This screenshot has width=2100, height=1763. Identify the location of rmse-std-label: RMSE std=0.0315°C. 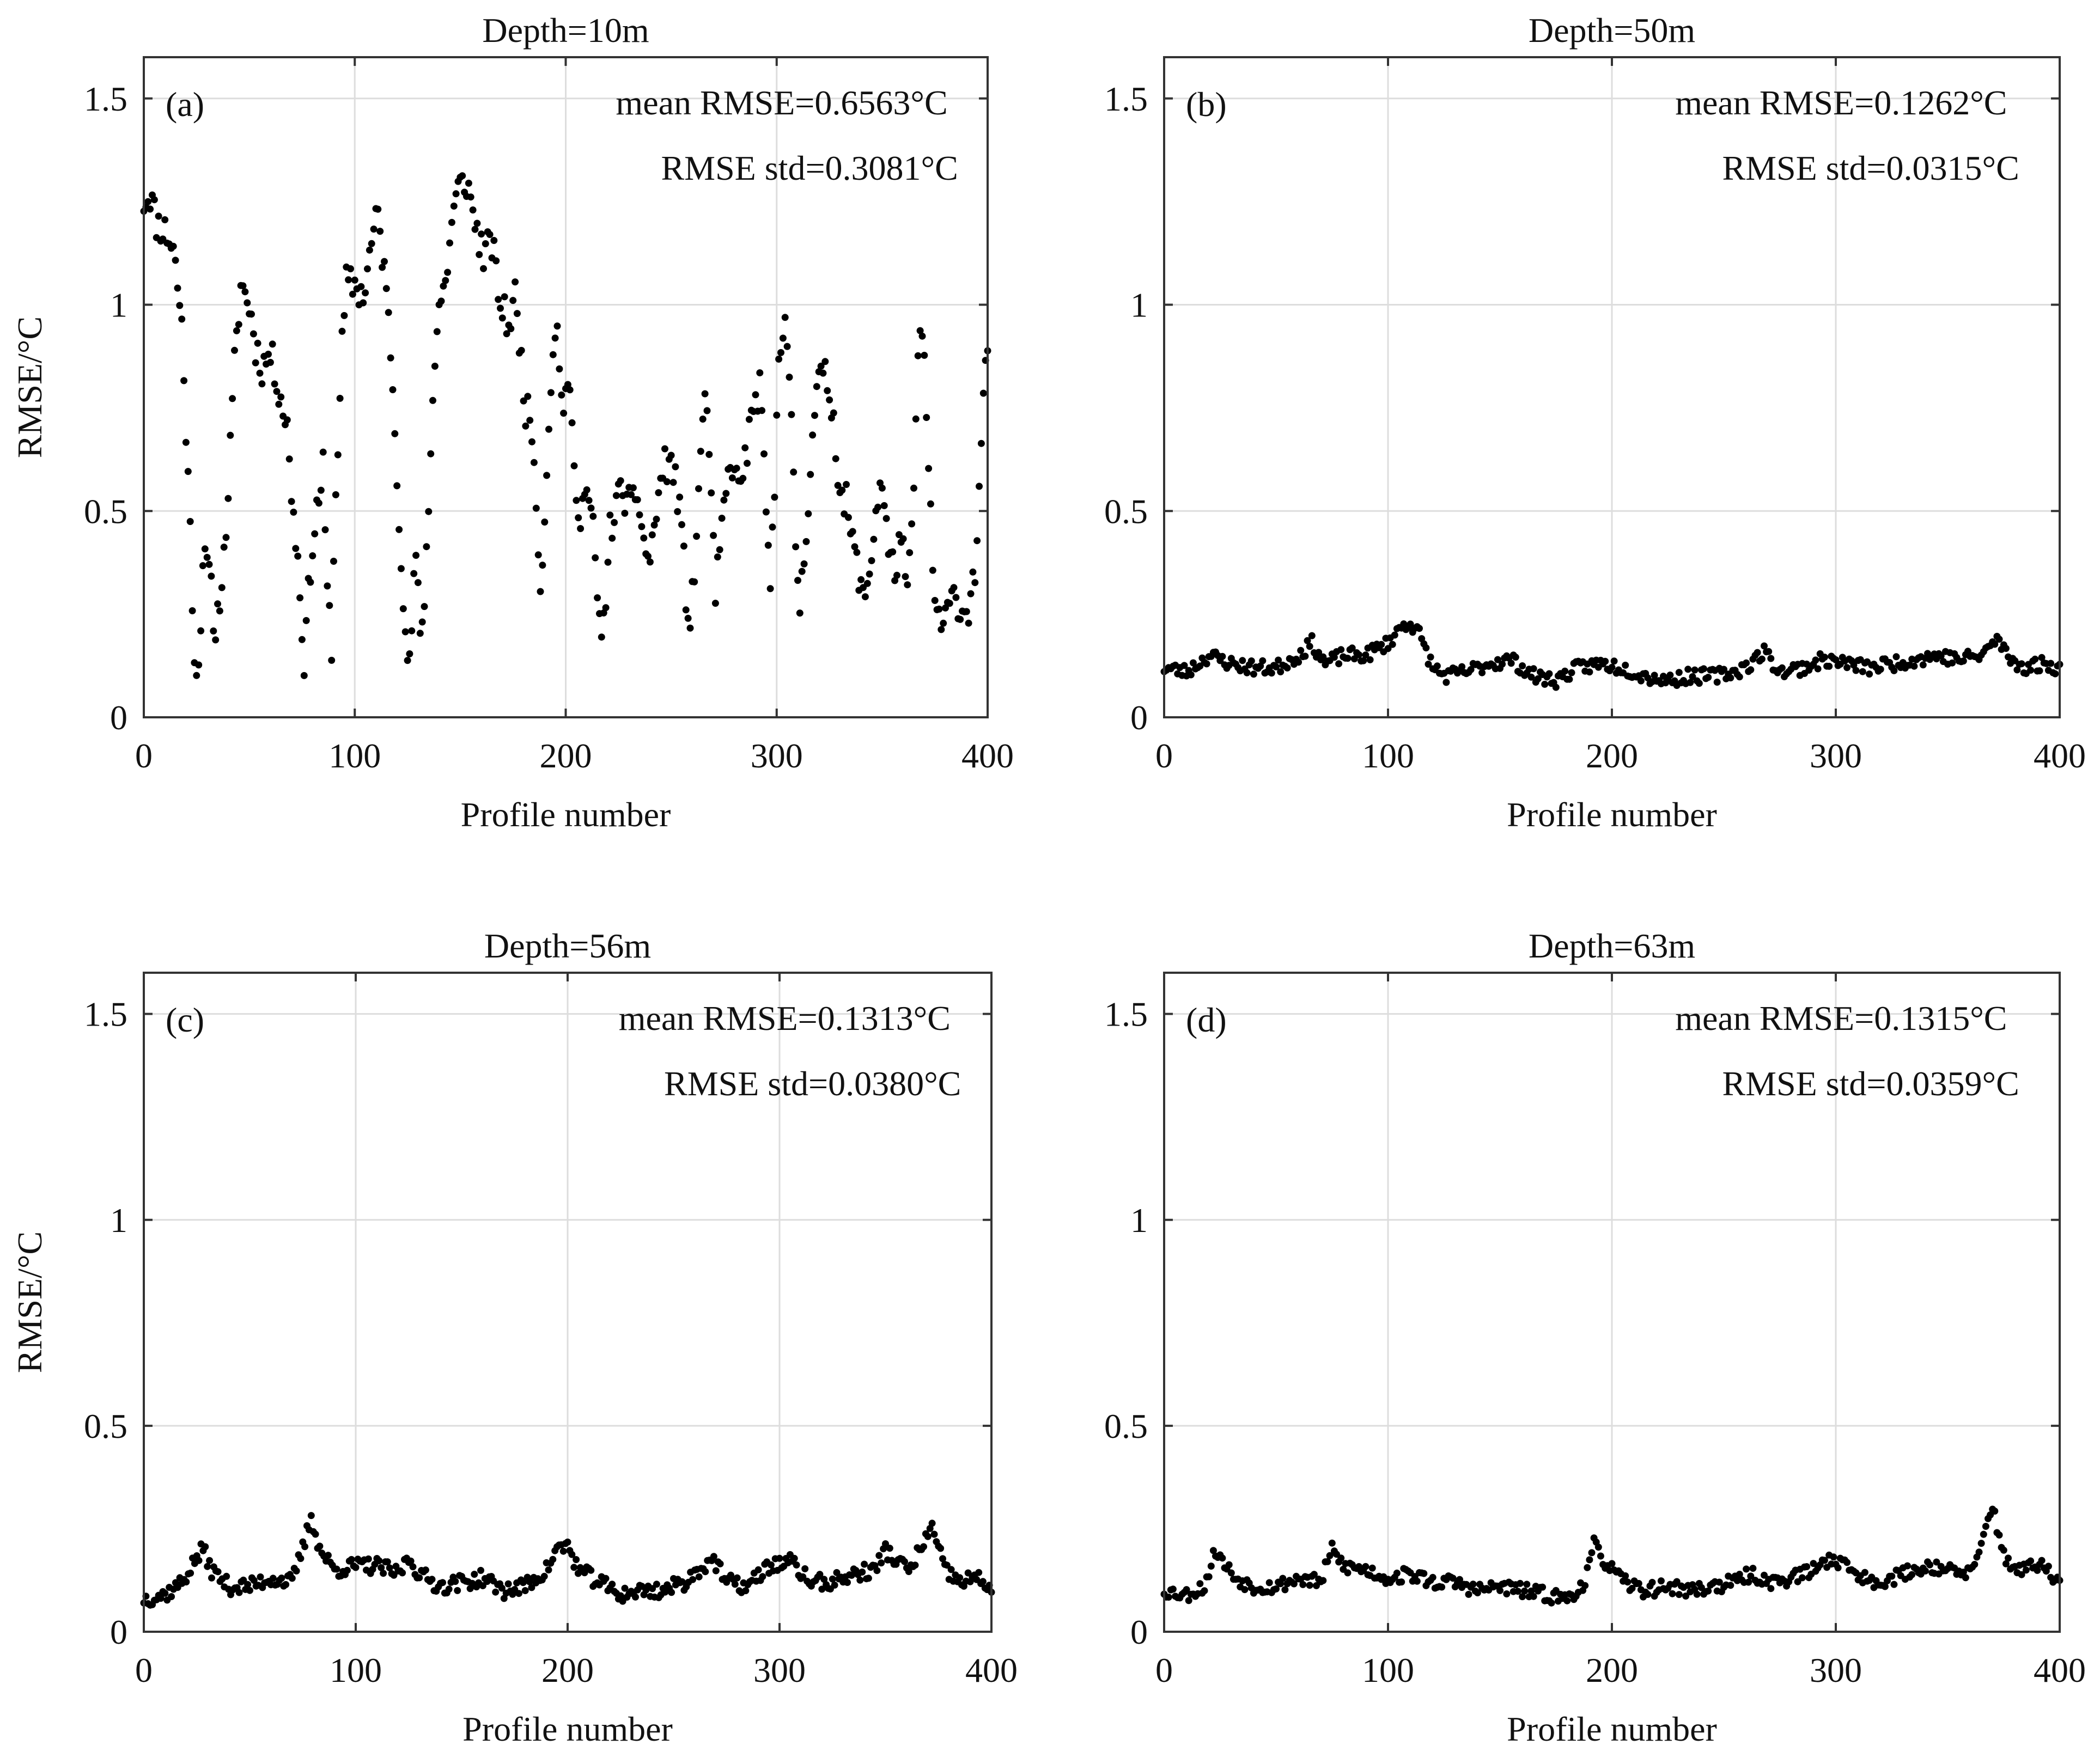
(1870, 168).